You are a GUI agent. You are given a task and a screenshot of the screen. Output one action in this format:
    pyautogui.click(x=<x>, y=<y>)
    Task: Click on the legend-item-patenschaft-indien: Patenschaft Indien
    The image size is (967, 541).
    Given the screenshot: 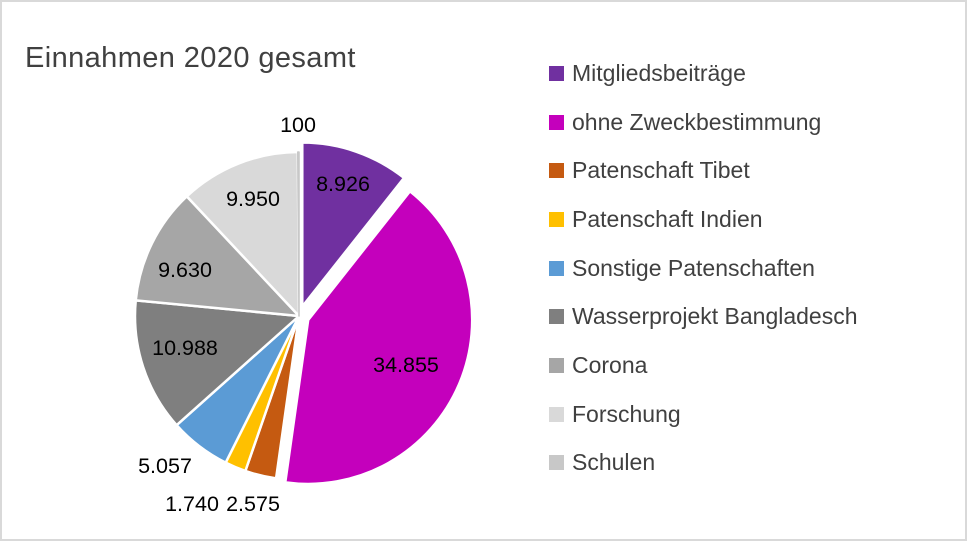 What is the action you would take?
    pyautogui.click(x=703, y=219)
    